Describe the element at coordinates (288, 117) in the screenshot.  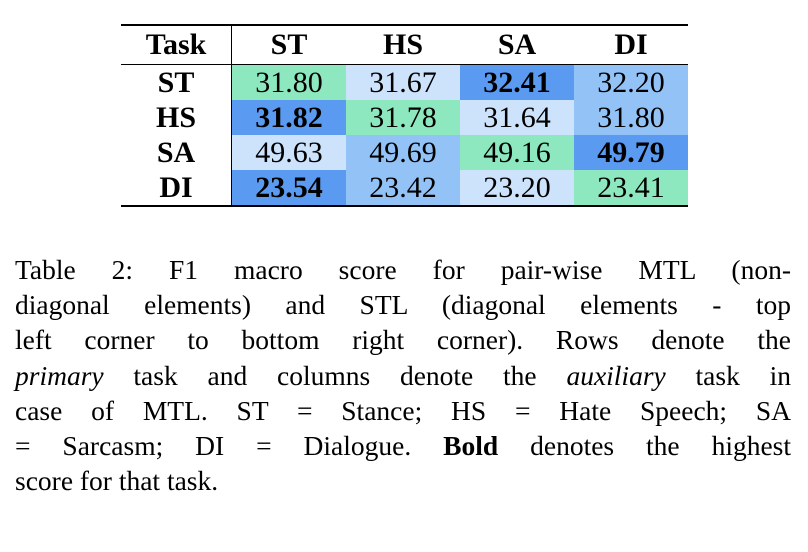
I see `score-cell: 31.82` at that location.